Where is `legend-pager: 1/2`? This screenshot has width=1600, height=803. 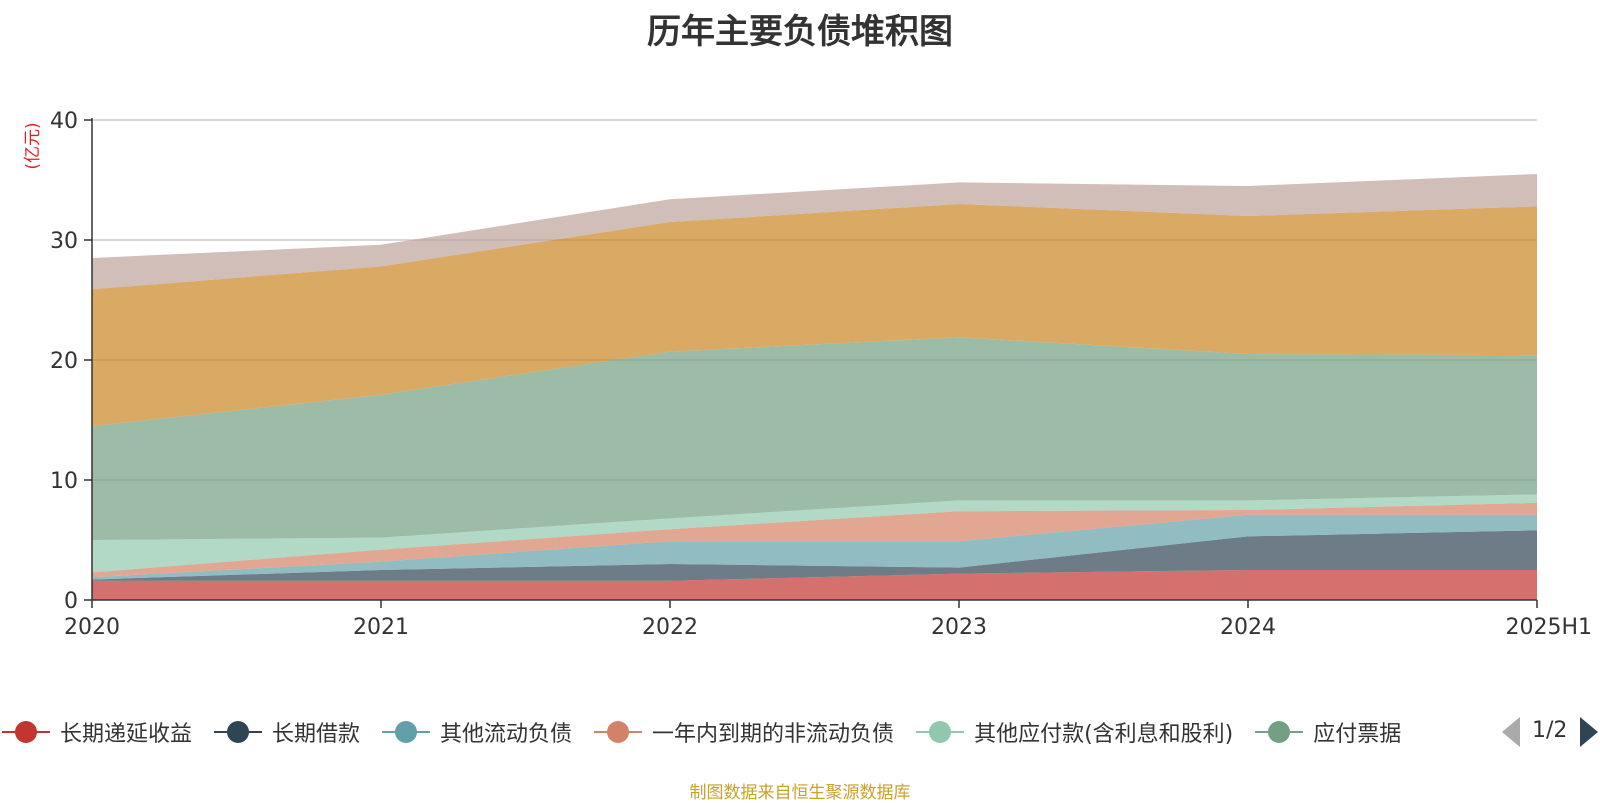 legend-pager: 1/2 is located at coordinates (1548, 732).